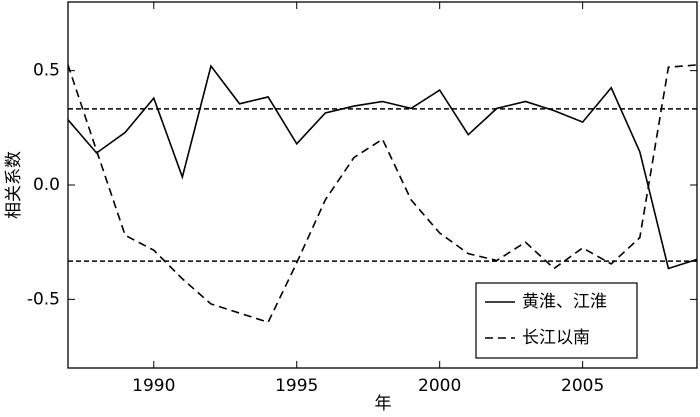  Describe the element at coordinates (43, 299) in the screenshot. I see `y-tick-label: -0.5` at that location.